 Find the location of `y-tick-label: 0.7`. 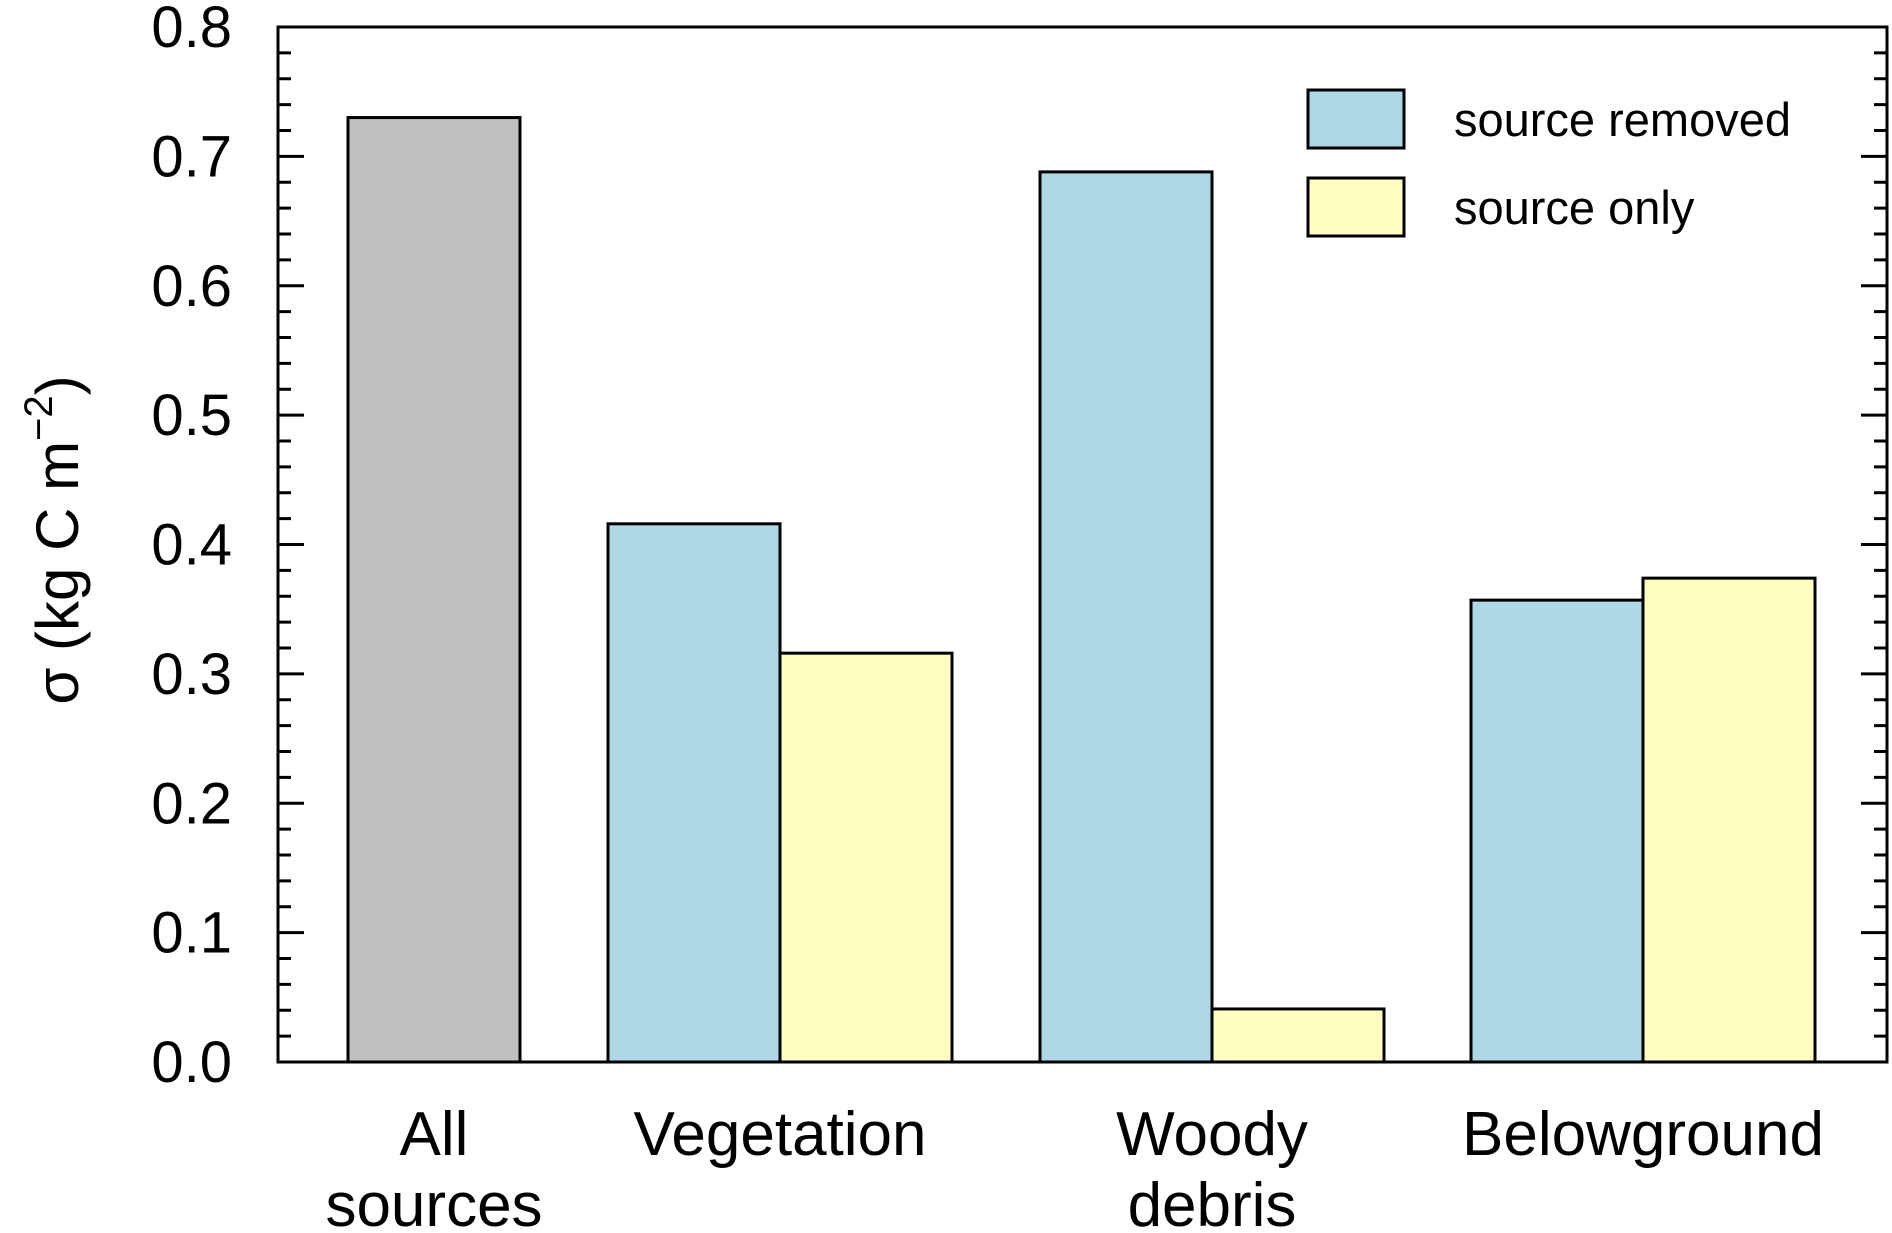

y-tick-label: 0.7 is located at coordinates (191, 156).